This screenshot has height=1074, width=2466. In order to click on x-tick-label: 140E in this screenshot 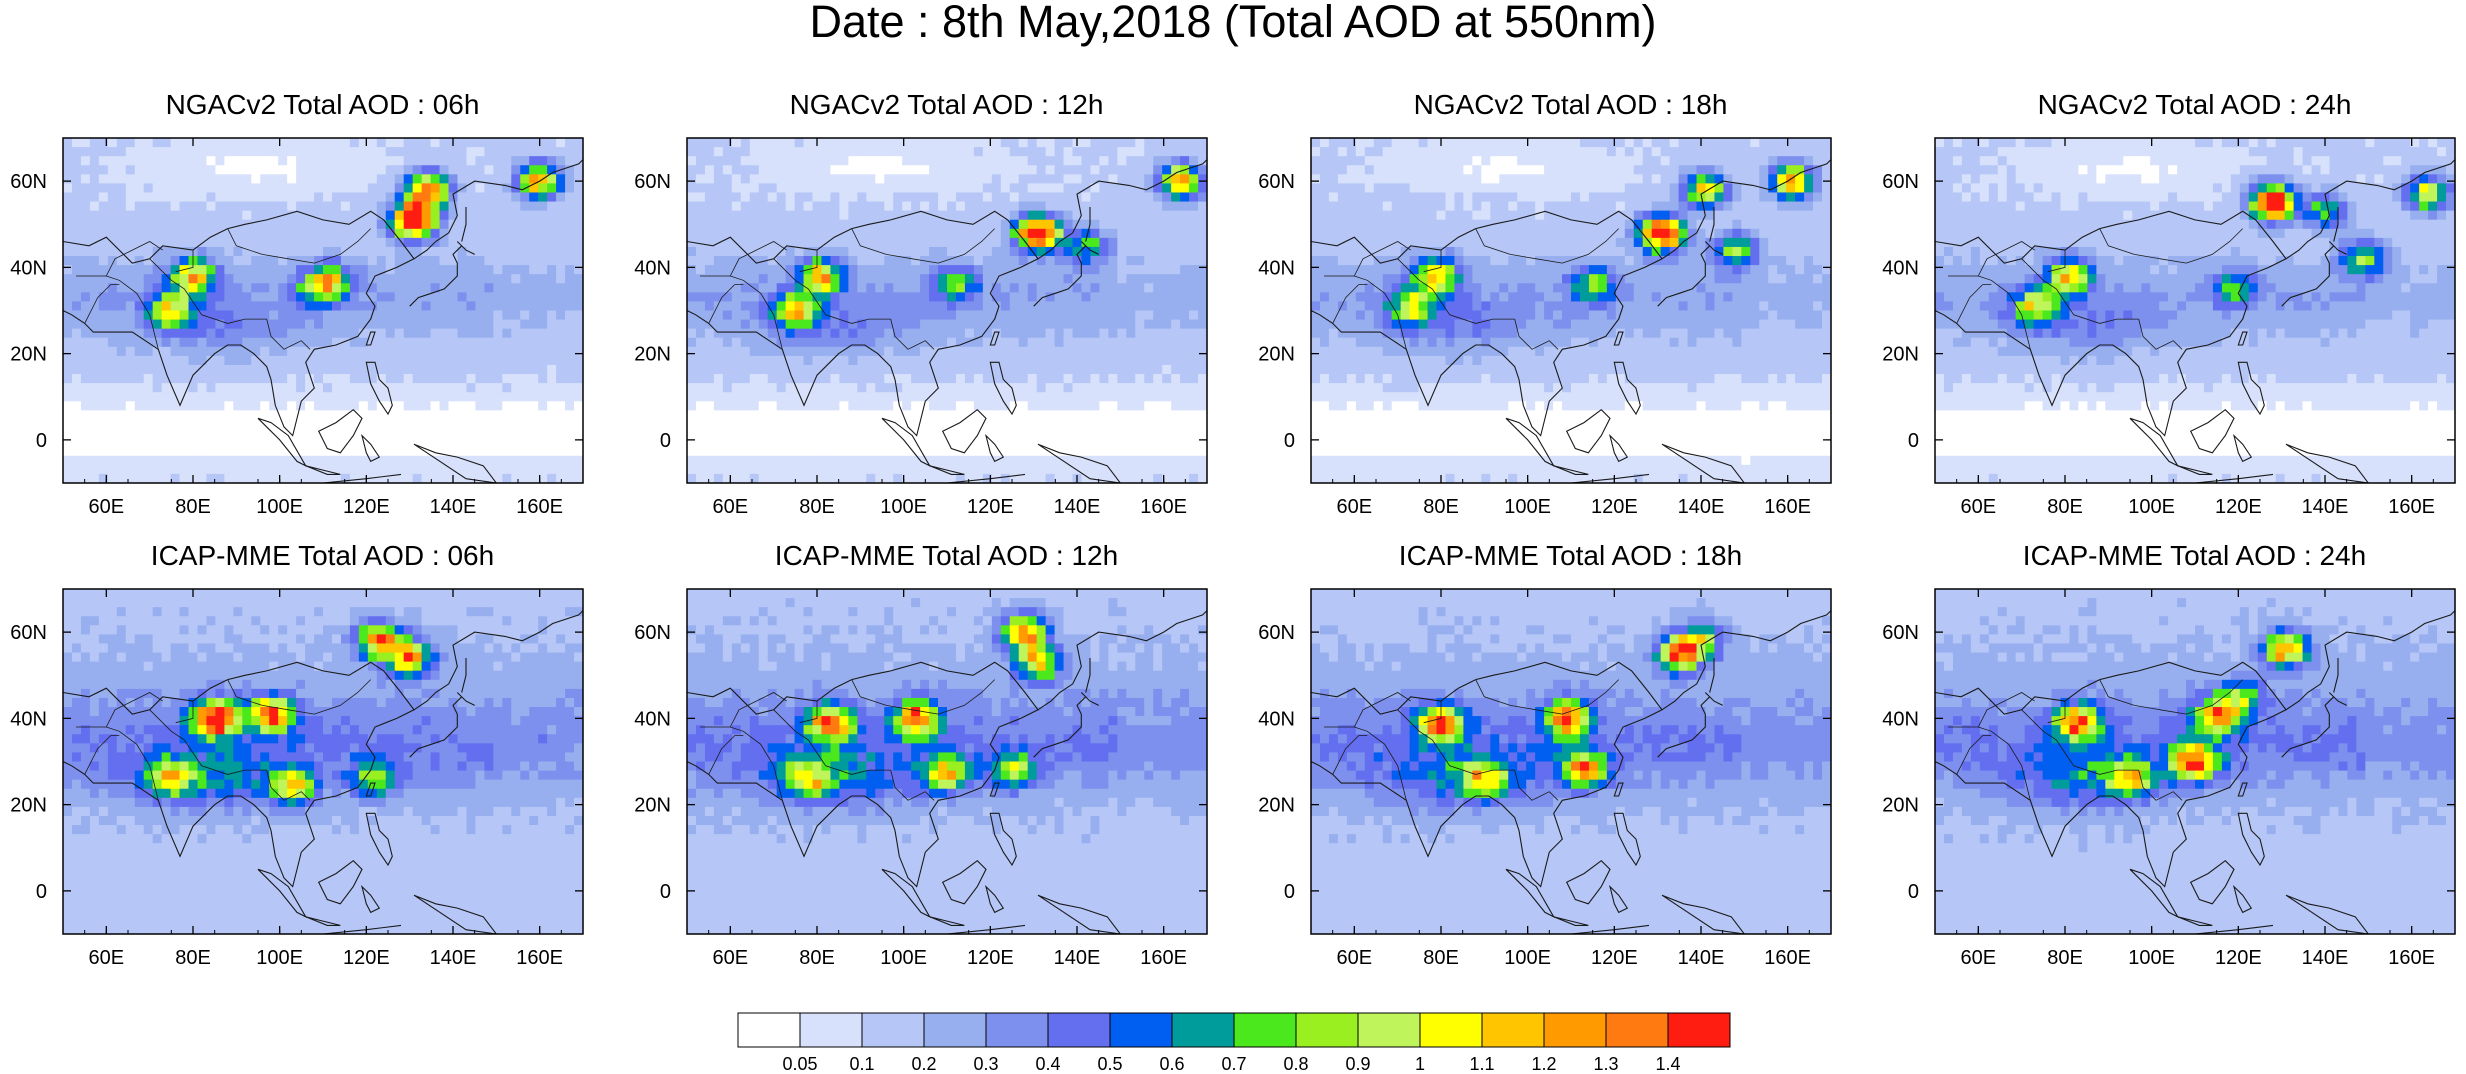, I will do `click(453, 507)`.